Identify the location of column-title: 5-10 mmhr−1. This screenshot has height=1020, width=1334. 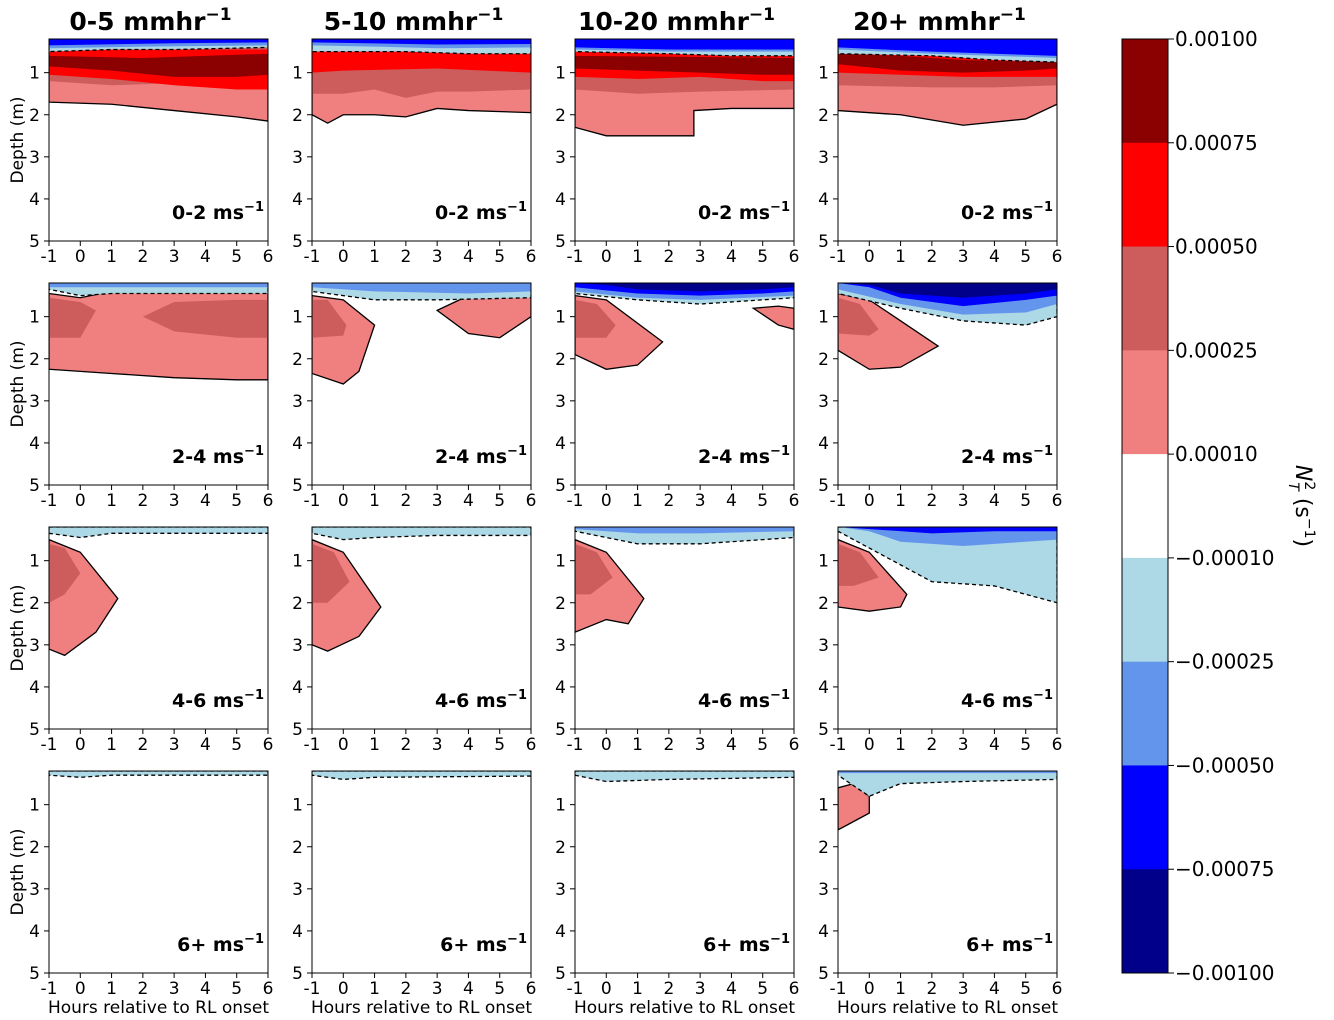
(414, 20).